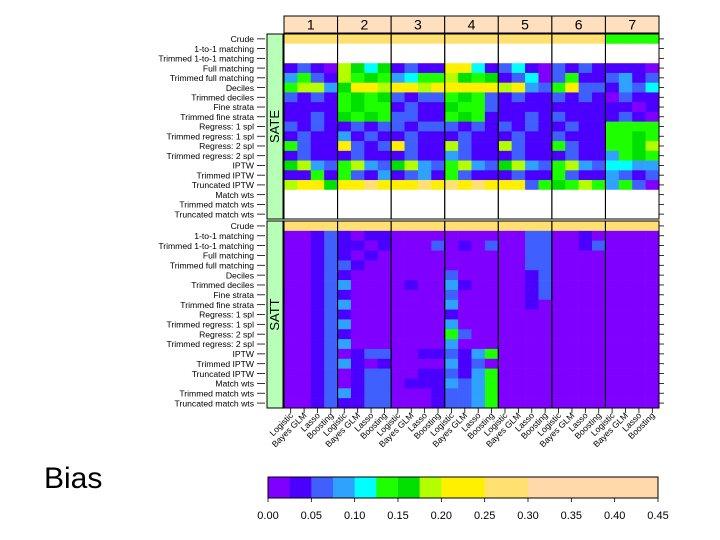 The image size is (720, 540). What do you see at coordinates (210, 156) in the screenshot?
I see `row-label: Trimmed regress: 2 spl` at bounding box center [210, 156].